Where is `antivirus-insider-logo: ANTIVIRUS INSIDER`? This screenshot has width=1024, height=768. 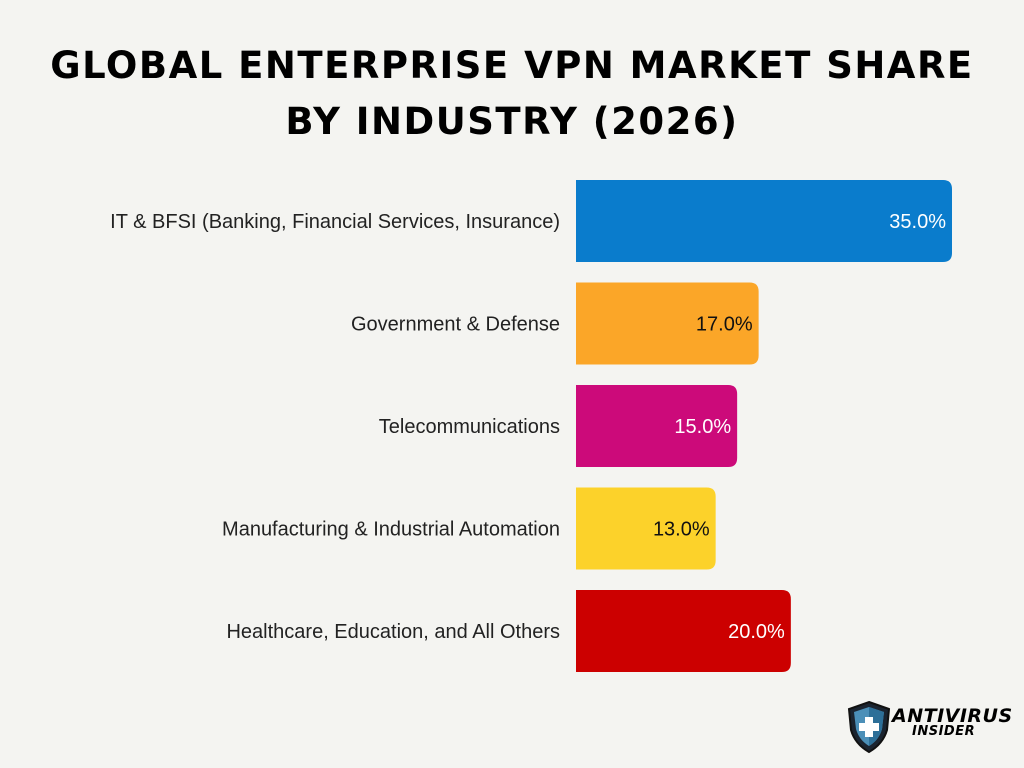
antivirus-insider-logo: ANTIVIRUS INSIDER is located at coordinates (929, 728).